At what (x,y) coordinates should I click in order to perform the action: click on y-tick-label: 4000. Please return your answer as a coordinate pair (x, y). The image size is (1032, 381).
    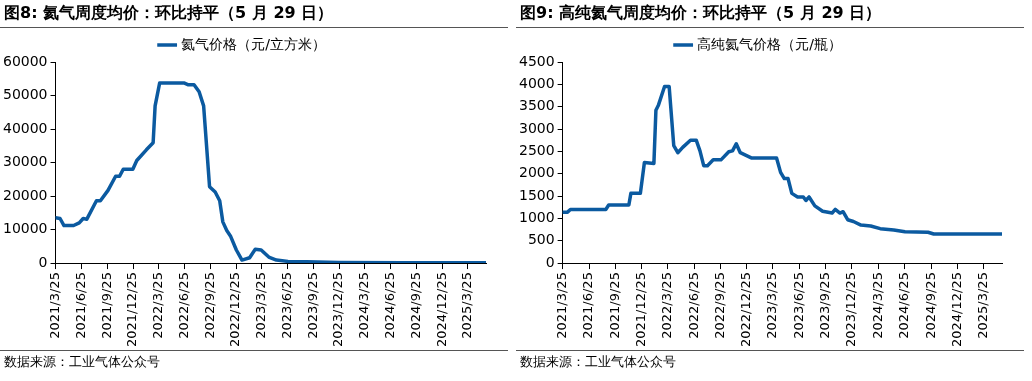
    Looking at the image, I should click on (536, 82).